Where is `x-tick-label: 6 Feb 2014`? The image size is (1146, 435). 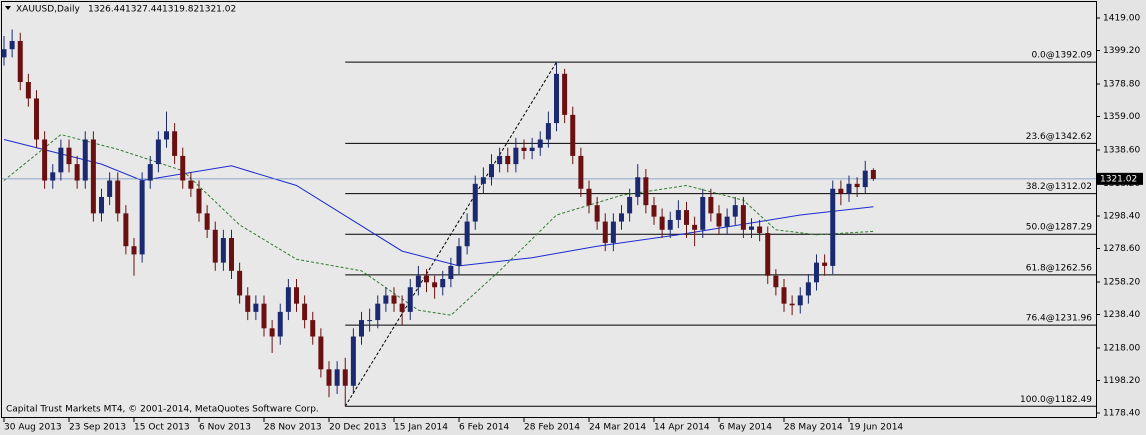
x-tick-label: 6 Feb 2014 is located at coordinates (484, 428).